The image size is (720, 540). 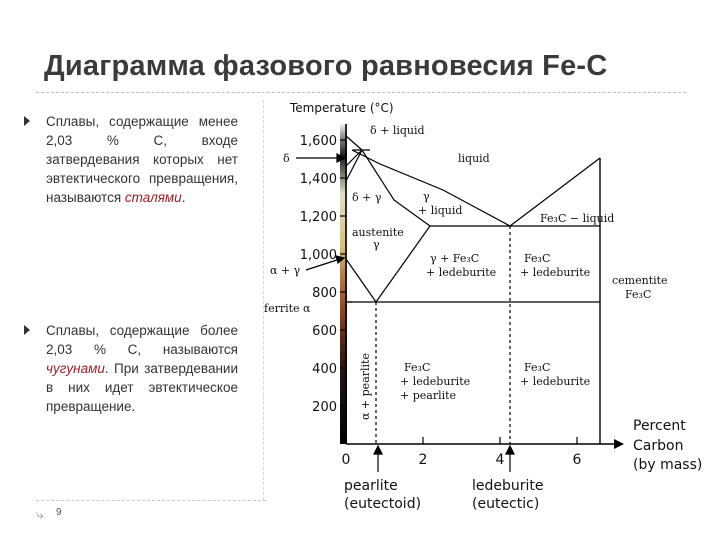 I want to click on label-alpha-gamma: α + γ, so click(x=285, y=270).